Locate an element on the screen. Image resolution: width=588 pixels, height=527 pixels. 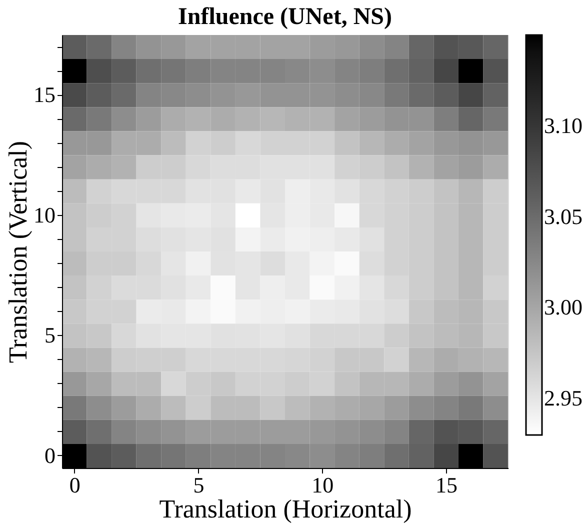
x-tick-label: 5 is located at coordinates (198, 485).